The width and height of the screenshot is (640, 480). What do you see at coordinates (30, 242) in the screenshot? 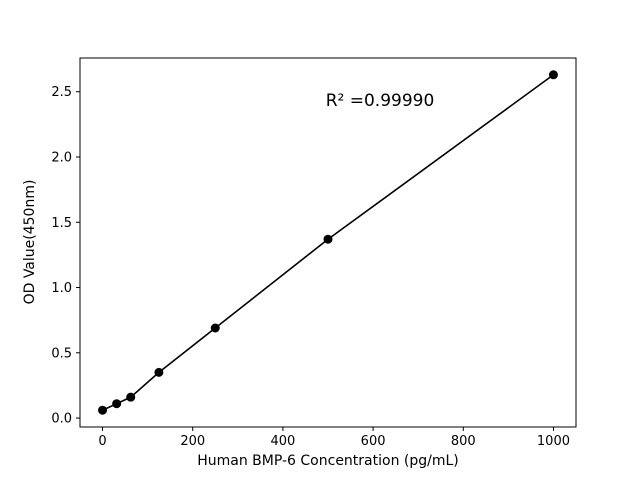
I see `y-axis-label: OD Value(450nm)` at bounding box center [30, 242].